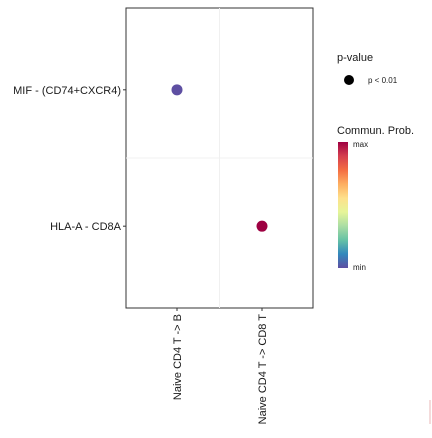 The image size is (432, 438). What do you see at coordinates (67, 91) in the screenshot?
I see `y-tick-label: MIF - (CD74+CXCR4)` at bounding box center [67, 91].